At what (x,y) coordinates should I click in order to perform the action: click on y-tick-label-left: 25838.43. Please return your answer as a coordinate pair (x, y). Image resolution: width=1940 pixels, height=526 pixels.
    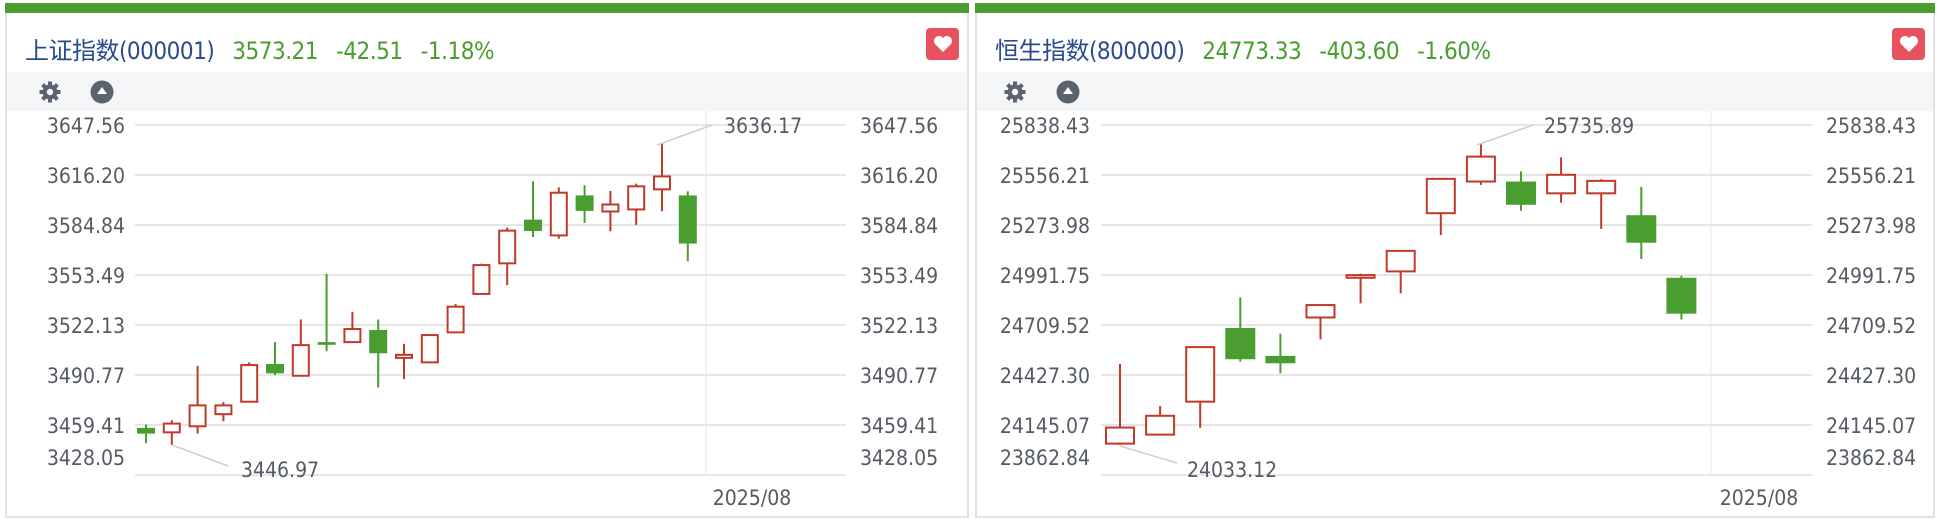
    Looking at the image, I should click on (1045, 126).